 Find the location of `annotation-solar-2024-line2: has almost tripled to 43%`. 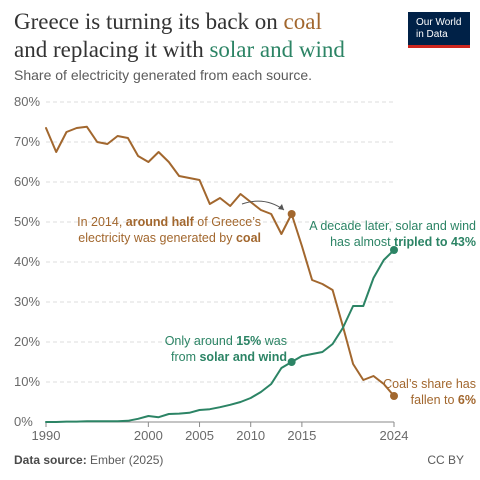

annotation-solar-2024-line2: has almost tripled to 43% is located at coordinates (403, 242).